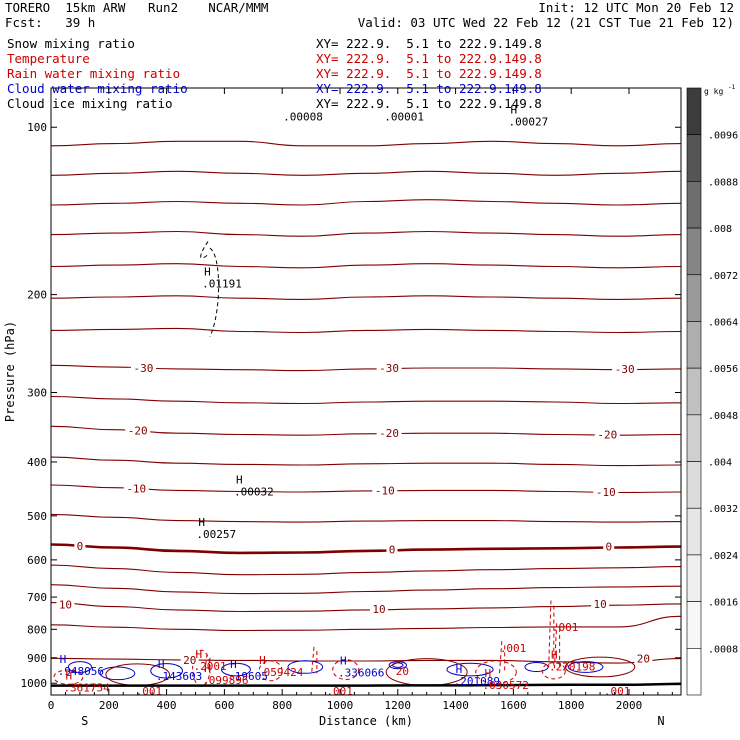 The height and width of the screenshot is (740, 740). Describe the element at coordinates (84, 721) in the screenshot. I see `endpoint-south: S` at that location.